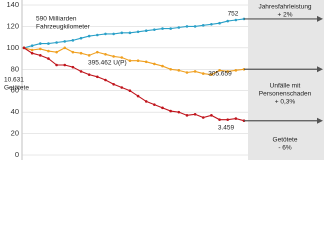 This screenshot has height=240, width=324. I want to click on end-label: 305.659, so click(220, 74).